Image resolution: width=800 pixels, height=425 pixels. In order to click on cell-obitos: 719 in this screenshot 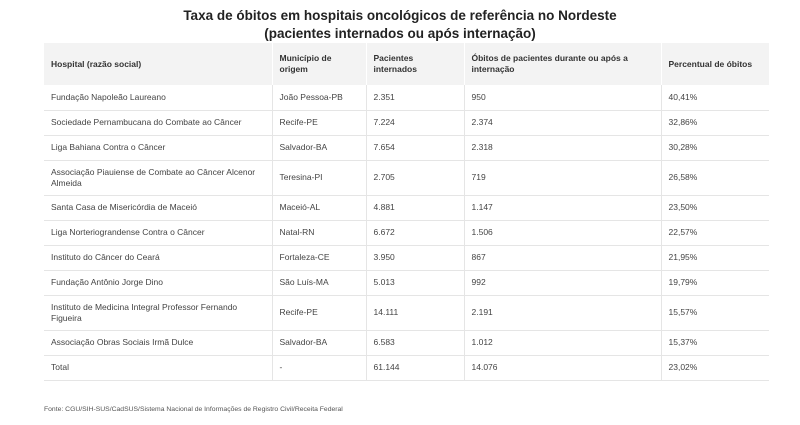, I will do `click(562, 178)`.